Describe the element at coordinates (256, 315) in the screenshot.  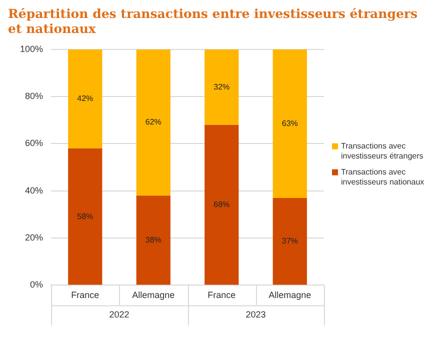
I see `text: 2023` at that location.